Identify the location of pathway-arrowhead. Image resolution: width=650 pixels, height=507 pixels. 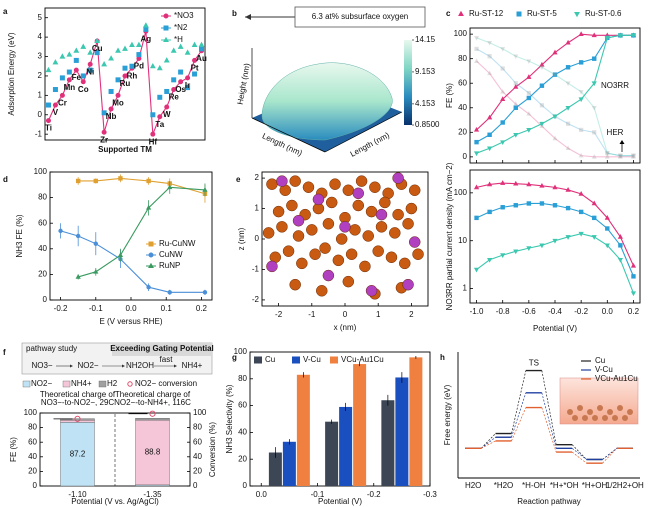
(123, 366).